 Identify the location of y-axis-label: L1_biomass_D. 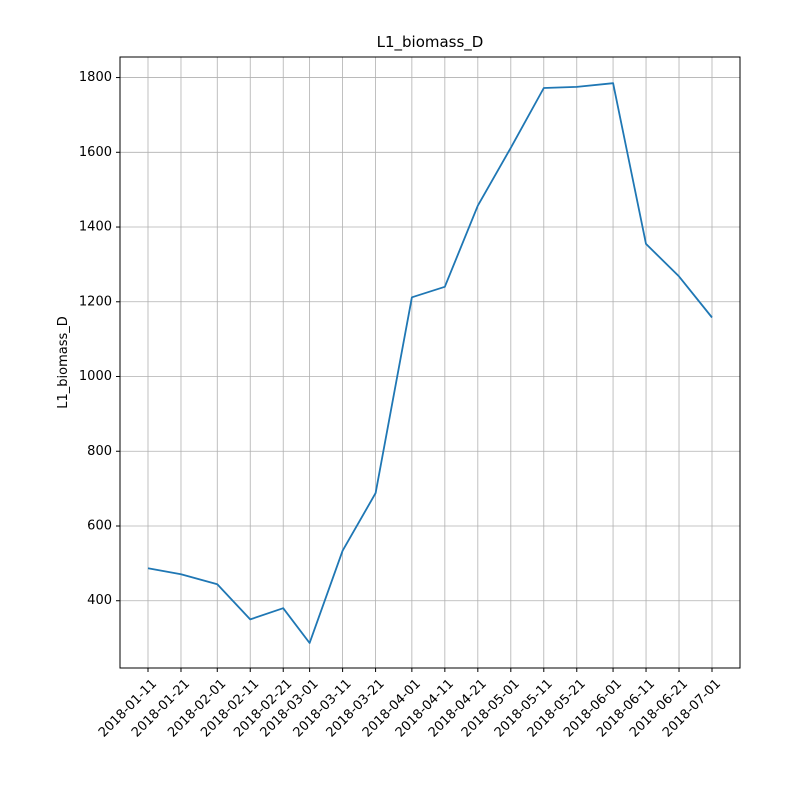
(63, 362).